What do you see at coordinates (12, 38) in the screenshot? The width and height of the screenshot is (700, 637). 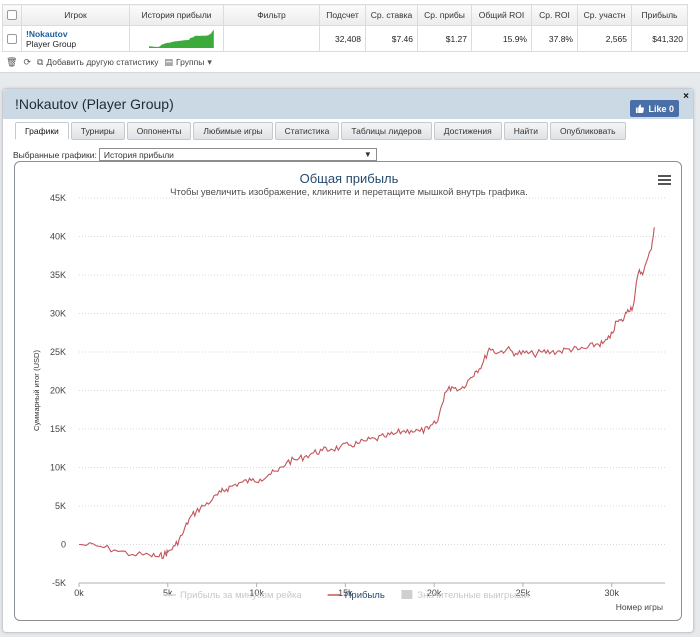 I see `row-checkbox` at bounding box center [12, 38].